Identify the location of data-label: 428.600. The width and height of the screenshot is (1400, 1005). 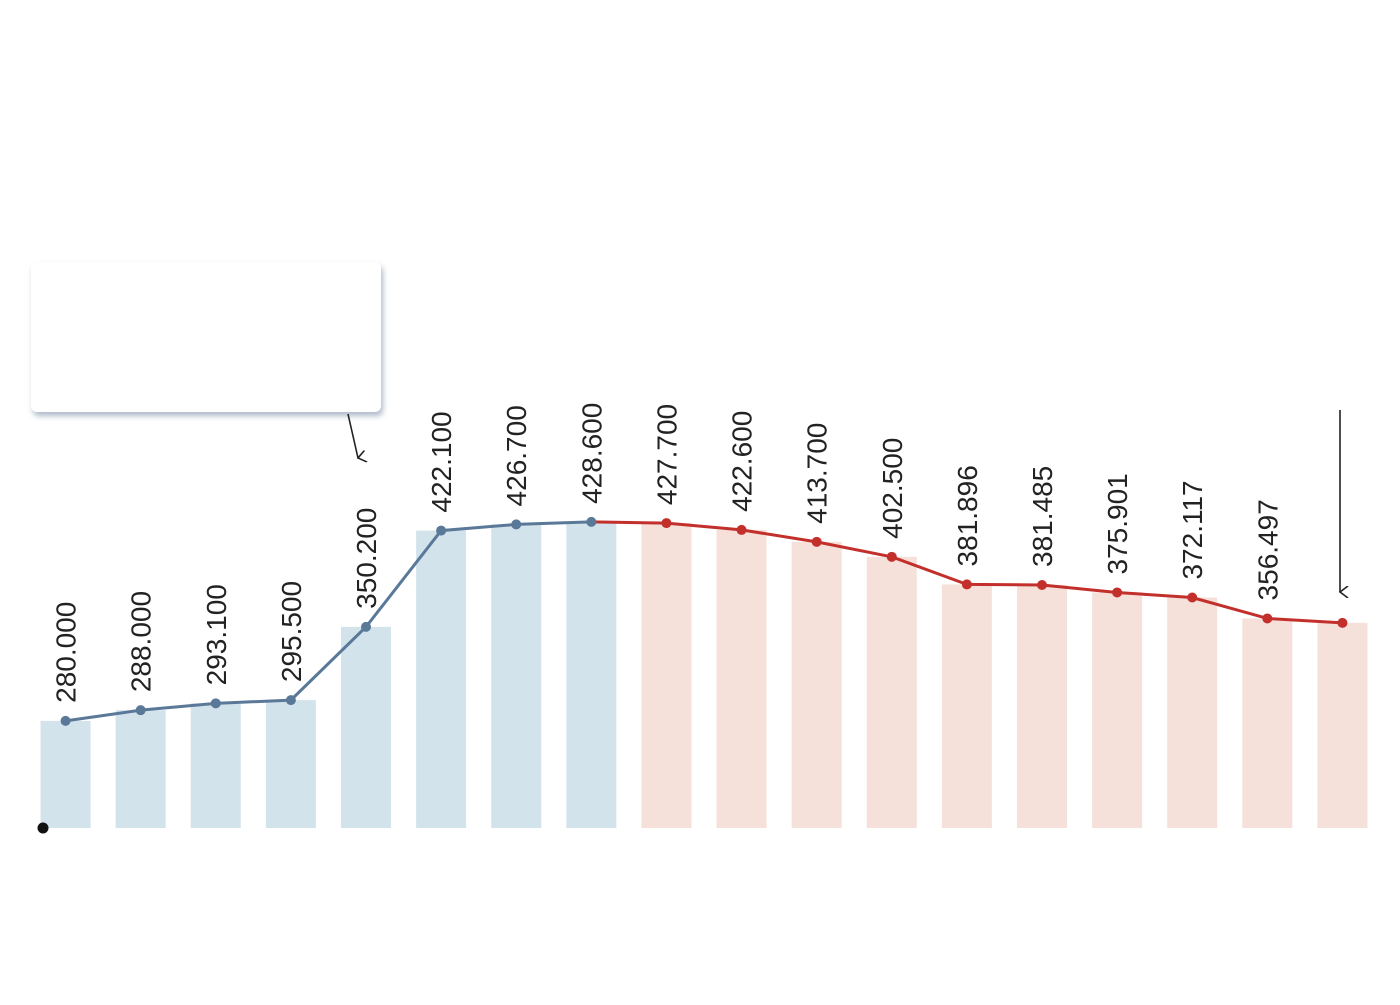
(591, 453).